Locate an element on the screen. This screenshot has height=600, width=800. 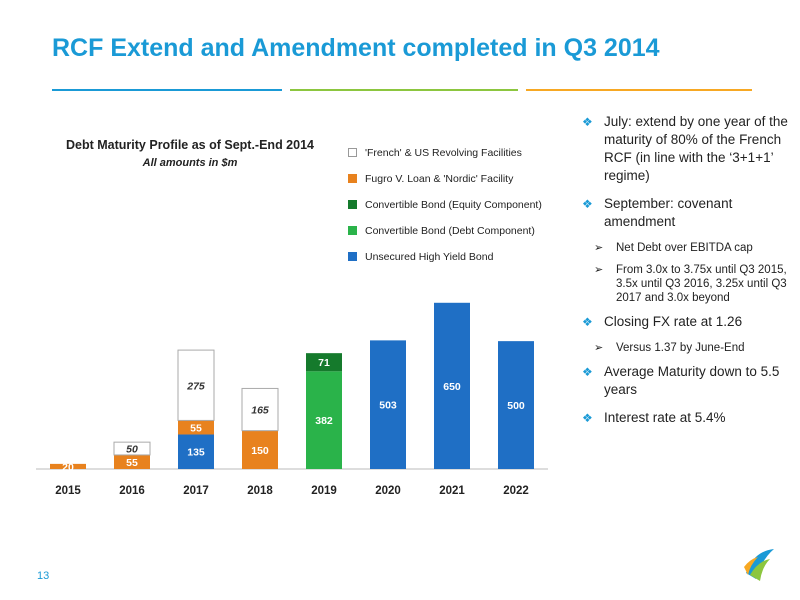
bar-value-label: 503 is located at coordinates (388, 406).